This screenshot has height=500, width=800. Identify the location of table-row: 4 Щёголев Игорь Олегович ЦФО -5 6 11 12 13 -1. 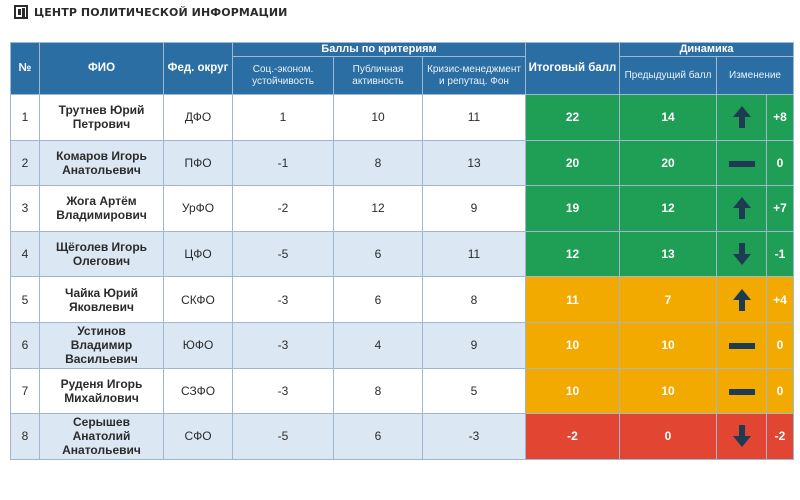
(402, 254).